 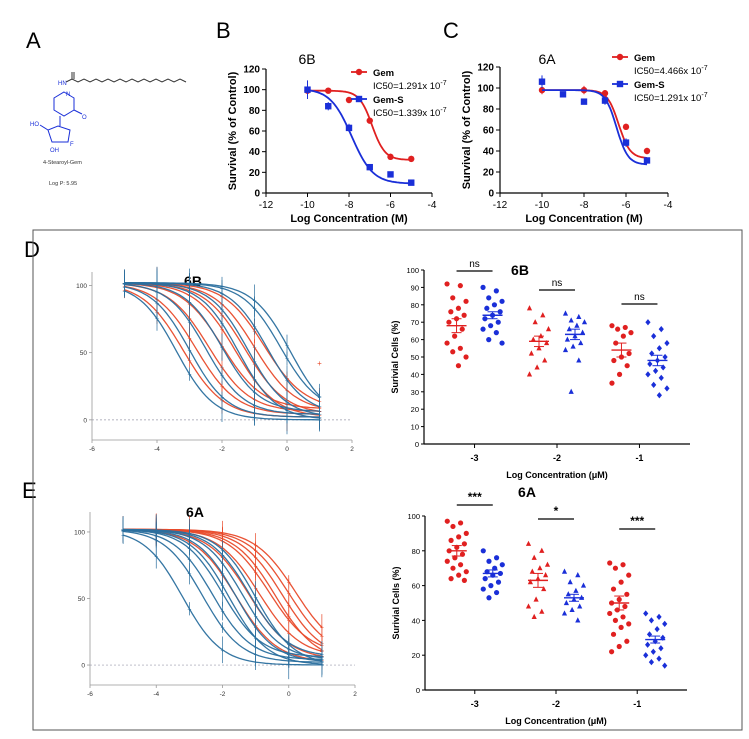 I want to click on atom-o: O, so click(x=84, y=118).